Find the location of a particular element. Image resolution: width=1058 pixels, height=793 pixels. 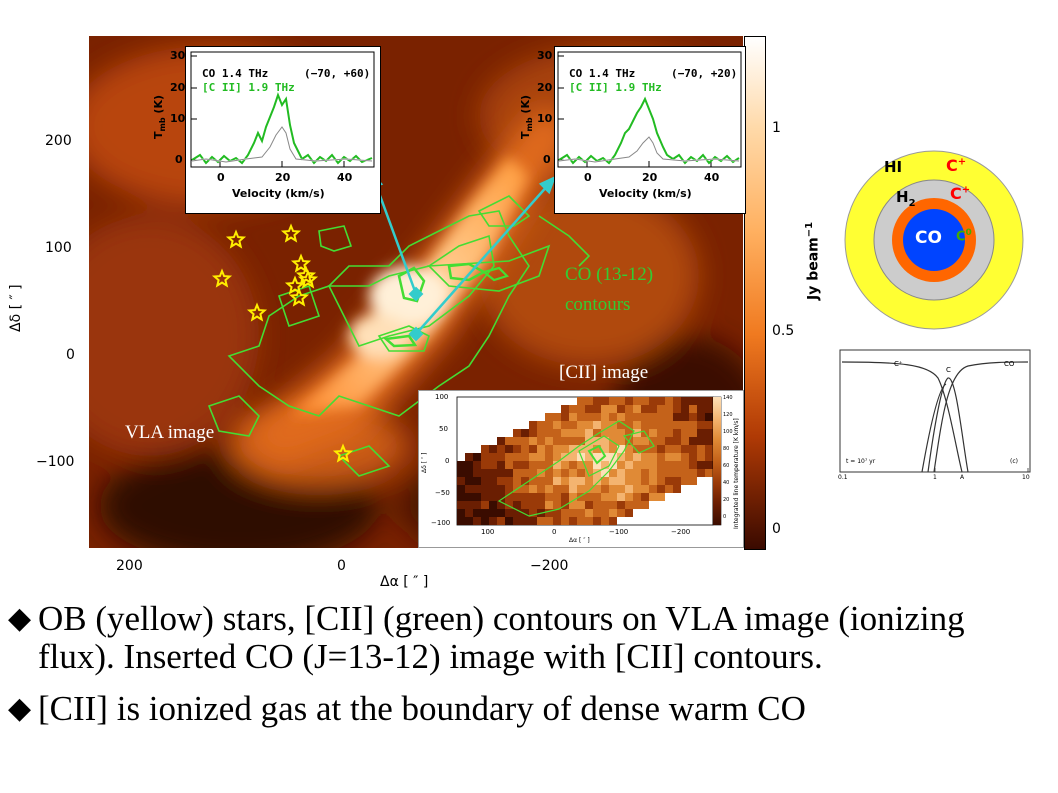

pdr-label-h2: H2 is located at coordinates (906, 198).